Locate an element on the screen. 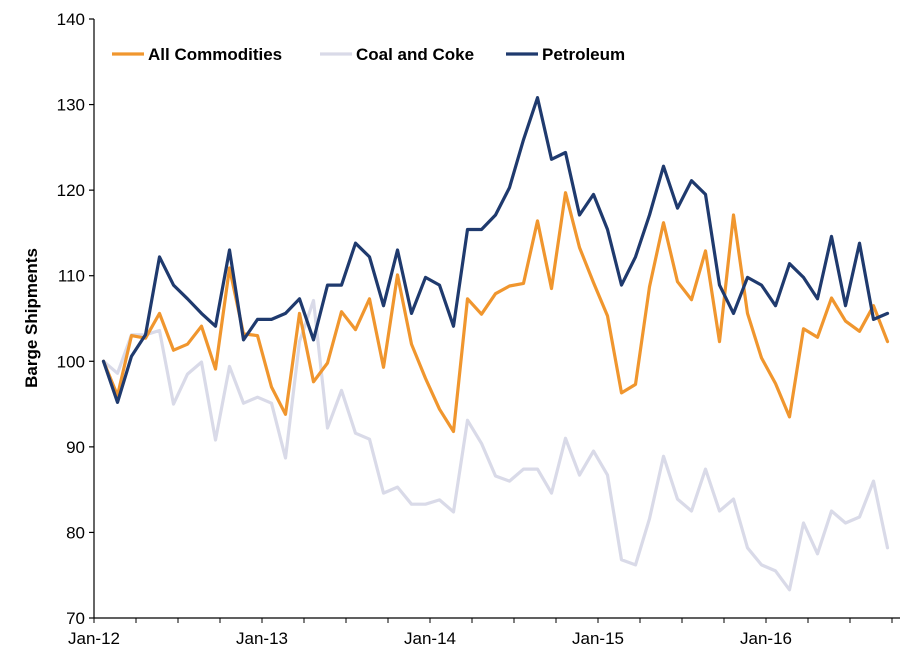 This screenshot has height=666, width=912. x-tick-label: Jan-15 is located at coordinates (598, 638).